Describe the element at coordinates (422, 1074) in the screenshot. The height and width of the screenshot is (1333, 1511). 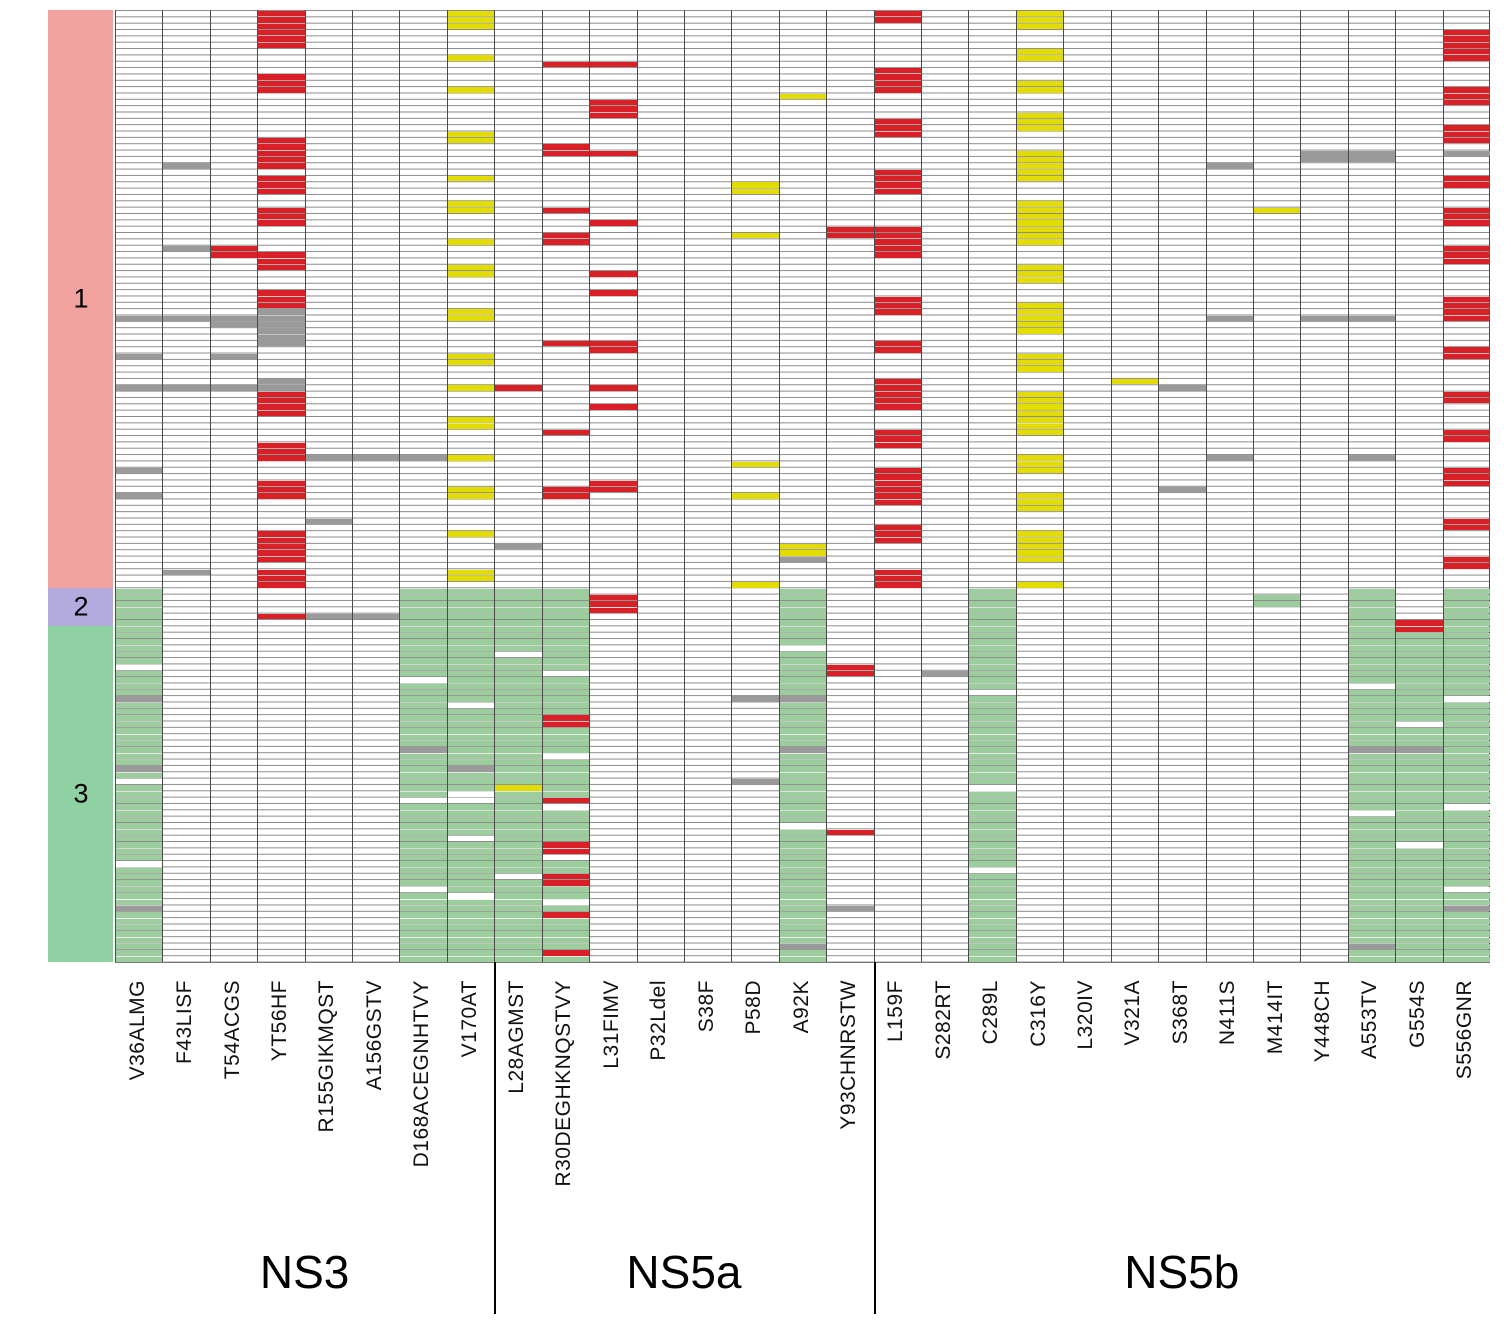
I see `column-label-D168ACEGNHTVY: D168ACEGNHTVY` at that location.